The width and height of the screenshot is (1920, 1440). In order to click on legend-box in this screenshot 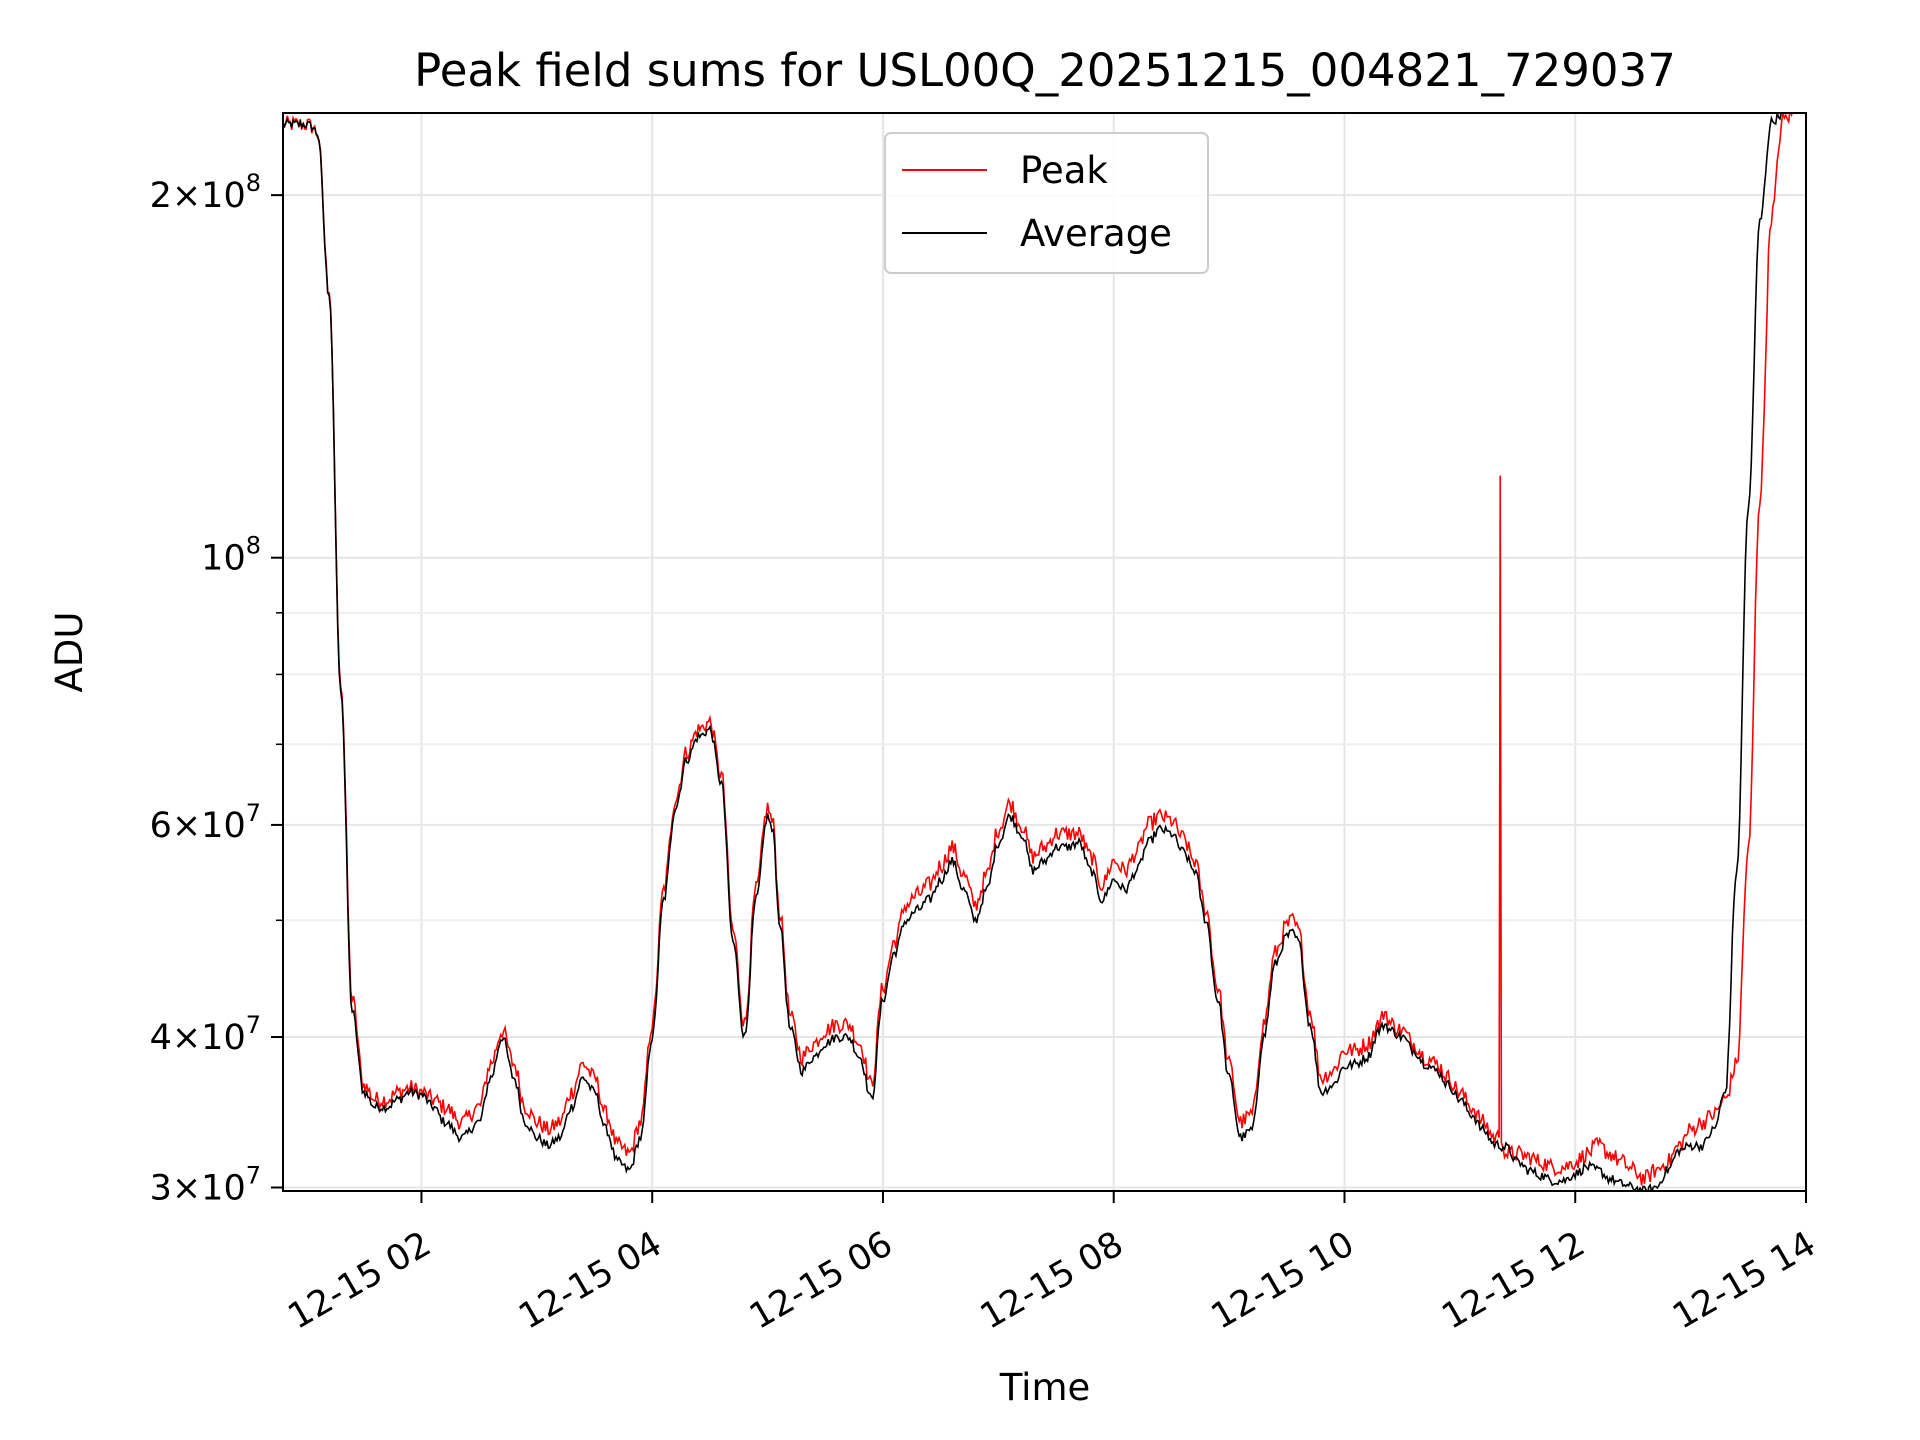, I will do `click(1046, 203)`.